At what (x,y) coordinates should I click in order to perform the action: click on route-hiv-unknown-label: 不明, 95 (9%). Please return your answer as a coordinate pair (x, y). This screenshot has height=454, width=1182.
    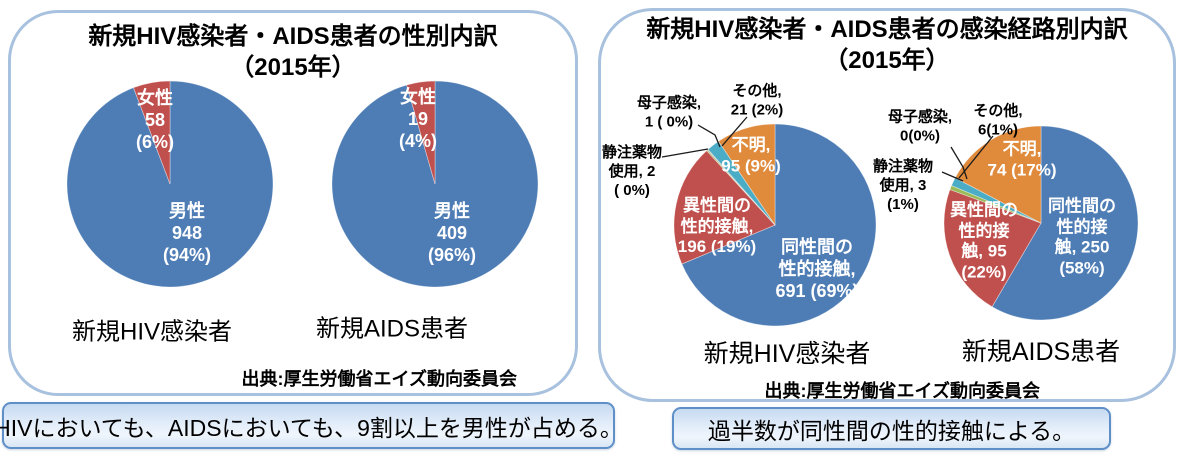
    Looking at the image, I should click on (751, 155).